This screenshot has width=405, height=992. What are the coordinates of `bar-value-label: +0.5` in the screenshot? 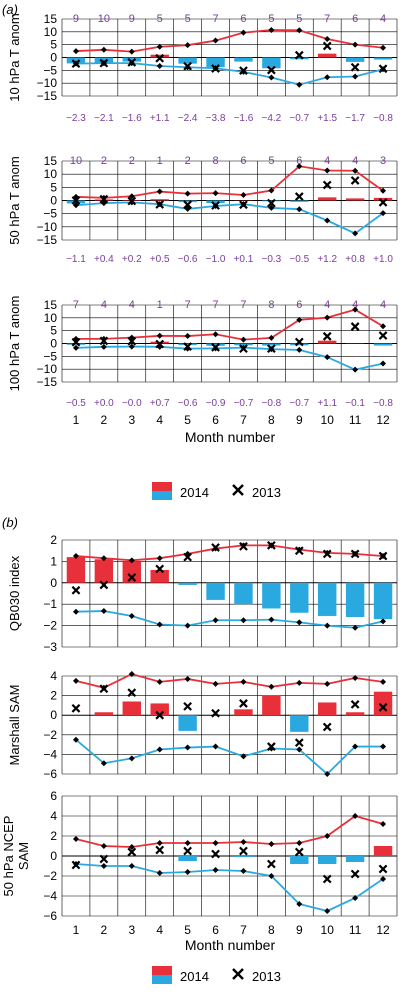 It's located at (160, 259).